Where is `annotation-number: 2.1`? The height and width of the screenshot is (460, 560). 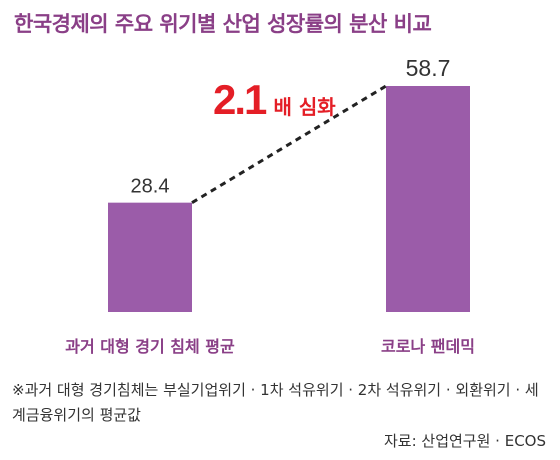
annotation-number: 2.1 is located at coordinates (240, 99).